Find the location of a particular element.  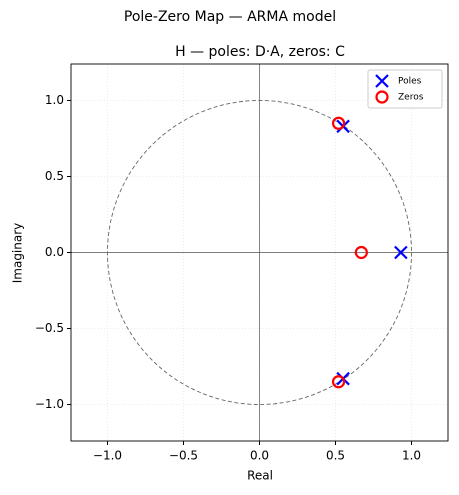

x-tick-label: −1.0 is located at coordinates (107, 456).